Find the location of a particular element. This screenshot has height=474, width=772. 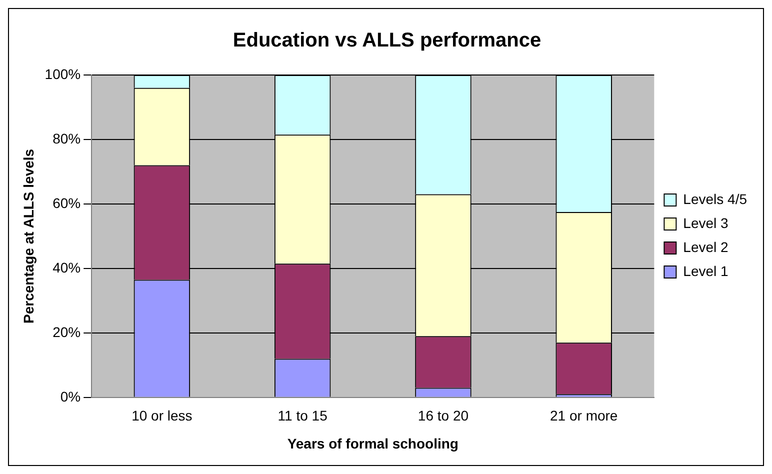

y-tick-label: 20% is located at coordinates (66, 332).